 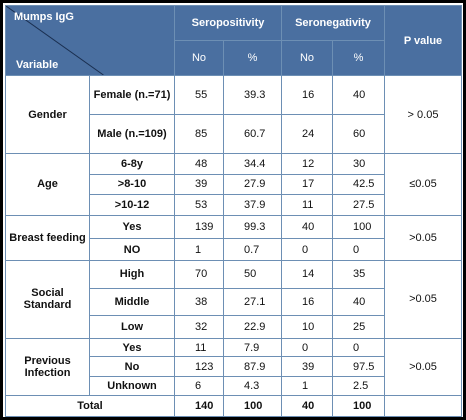 What do you see at coordinates (132, 95) in the screenshot?
I see `category-female: Female (n.=71)` at bounding box center [132, 95].